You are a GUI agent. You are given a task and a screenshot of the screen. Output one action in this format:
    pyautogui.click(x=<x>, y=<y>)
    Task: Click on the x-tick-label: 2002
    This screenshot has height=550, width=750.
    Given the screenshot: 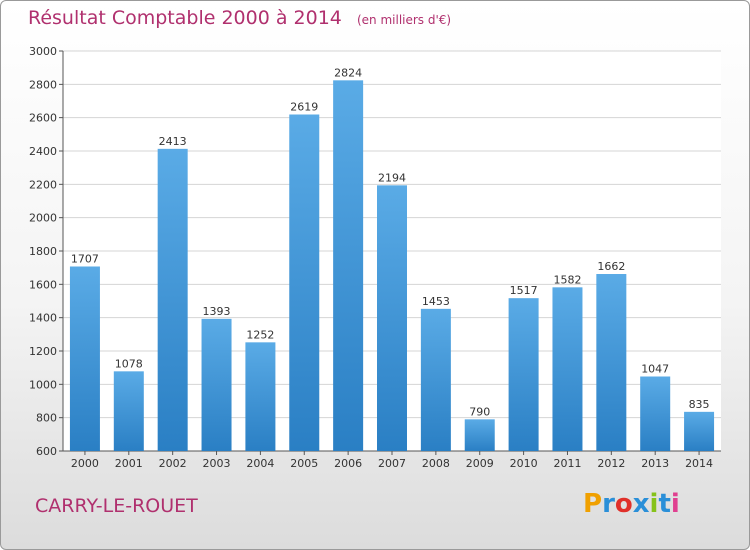 What is the action you would take?
    pyautogui.click(x=173, y=463)
    